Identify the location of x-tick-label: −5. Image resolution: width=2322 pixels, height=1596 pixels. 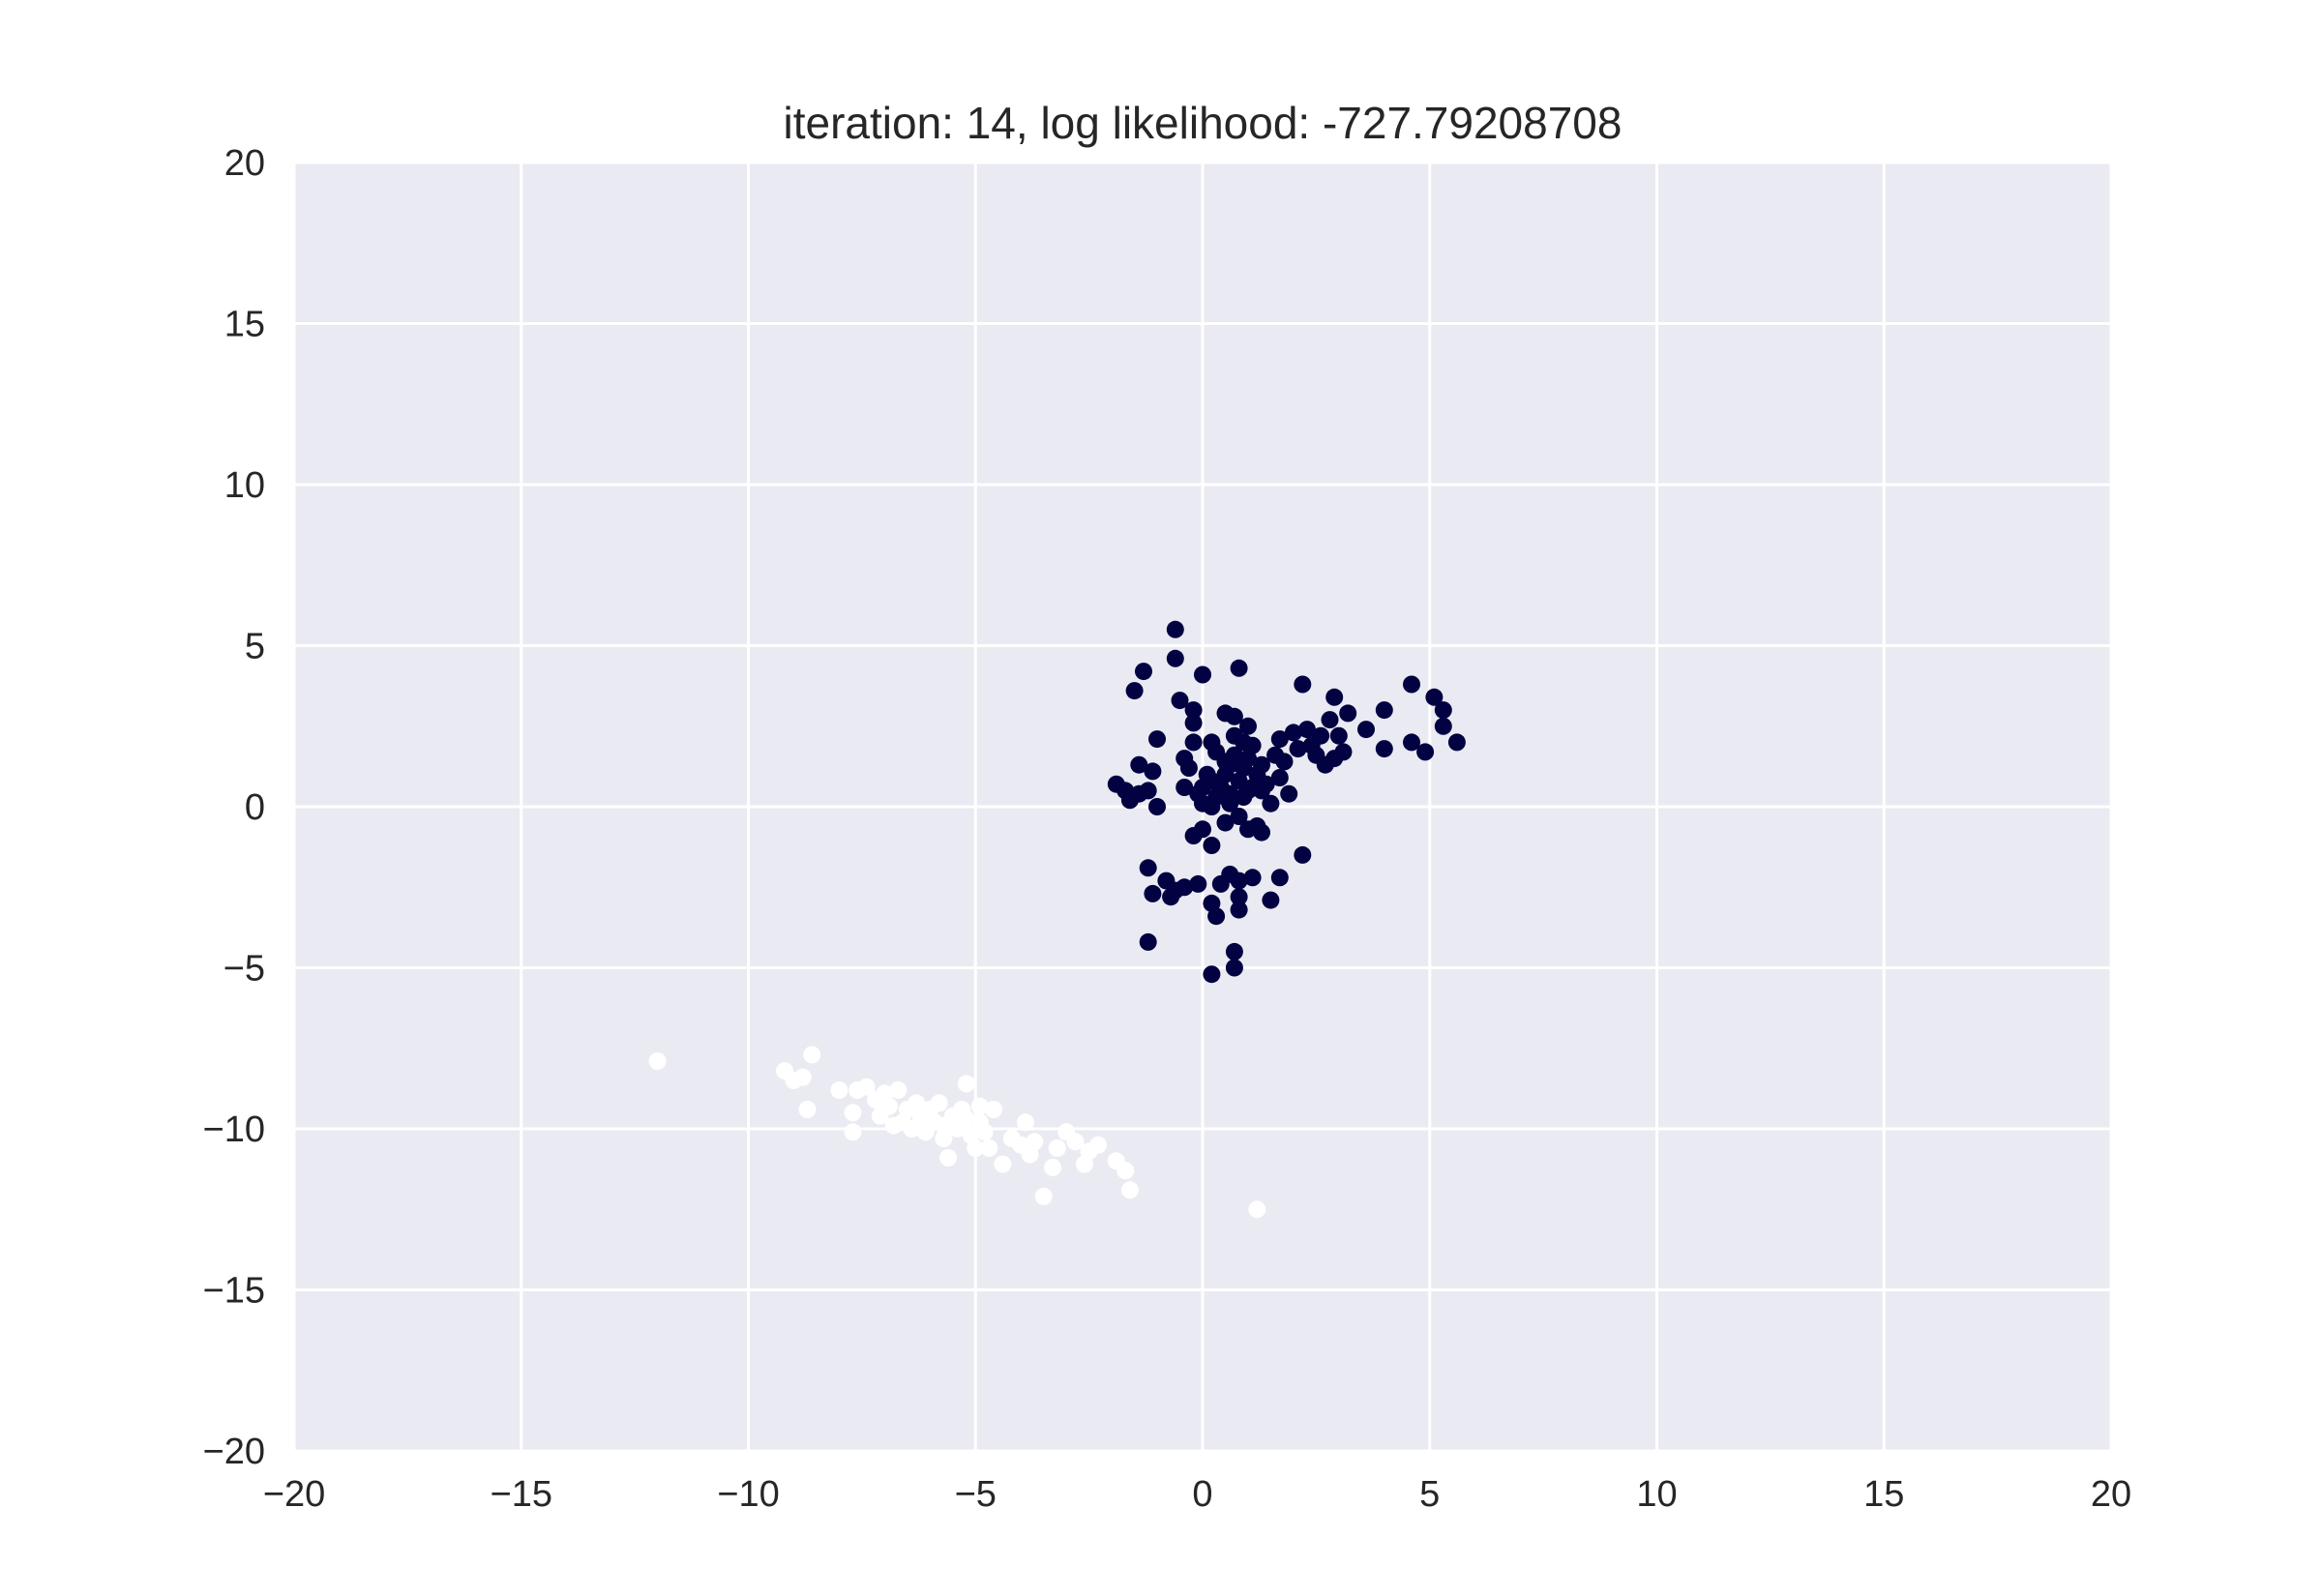
(976, 1494).